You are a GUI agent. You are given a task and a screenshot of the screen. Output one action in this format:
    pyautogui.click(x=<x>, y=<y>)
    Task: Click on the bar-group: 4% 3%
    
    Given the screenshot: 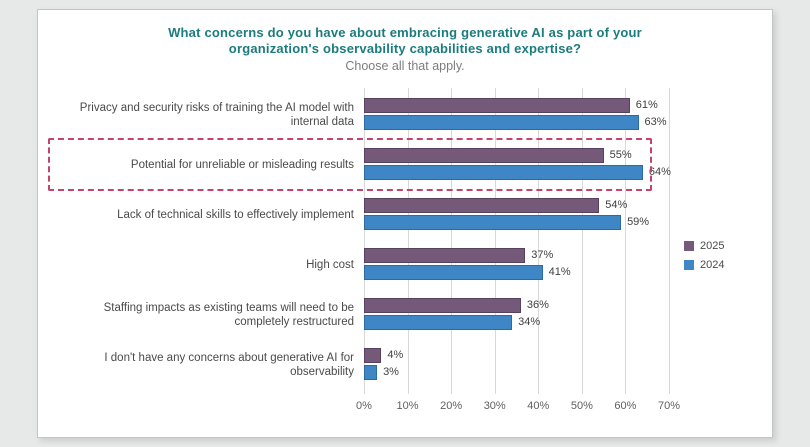 What is the action you would take?
    pyautogui.click(x=516, y=365)
    